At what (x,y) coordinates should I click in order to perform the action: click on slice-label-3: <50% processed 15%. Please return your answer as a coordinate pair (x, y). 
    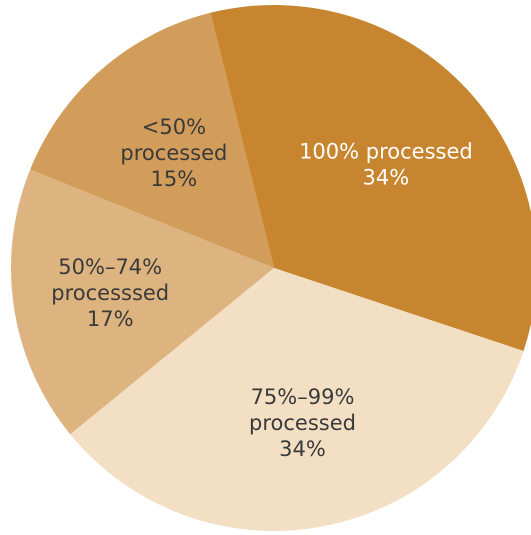
    Looking at the image, I should click on (173, 153).